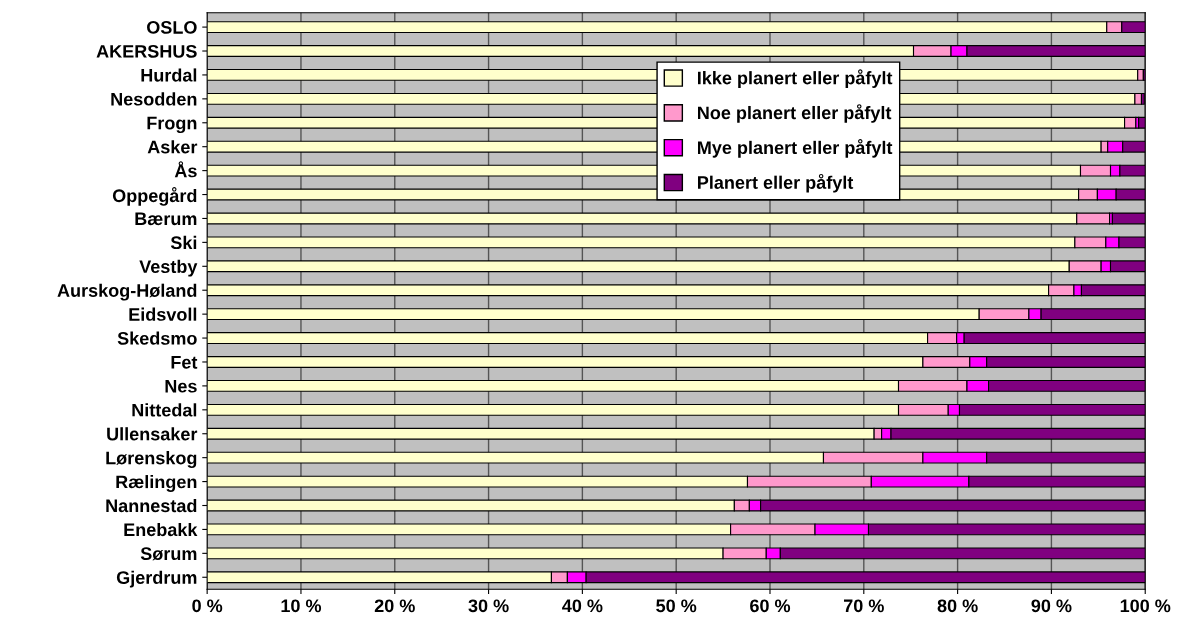 The height and width of the screenshot is (637, 1177). Describe the element at coordinates (488, 606) in the screenshot. I see `x-tick-label: 30 %` at that location.